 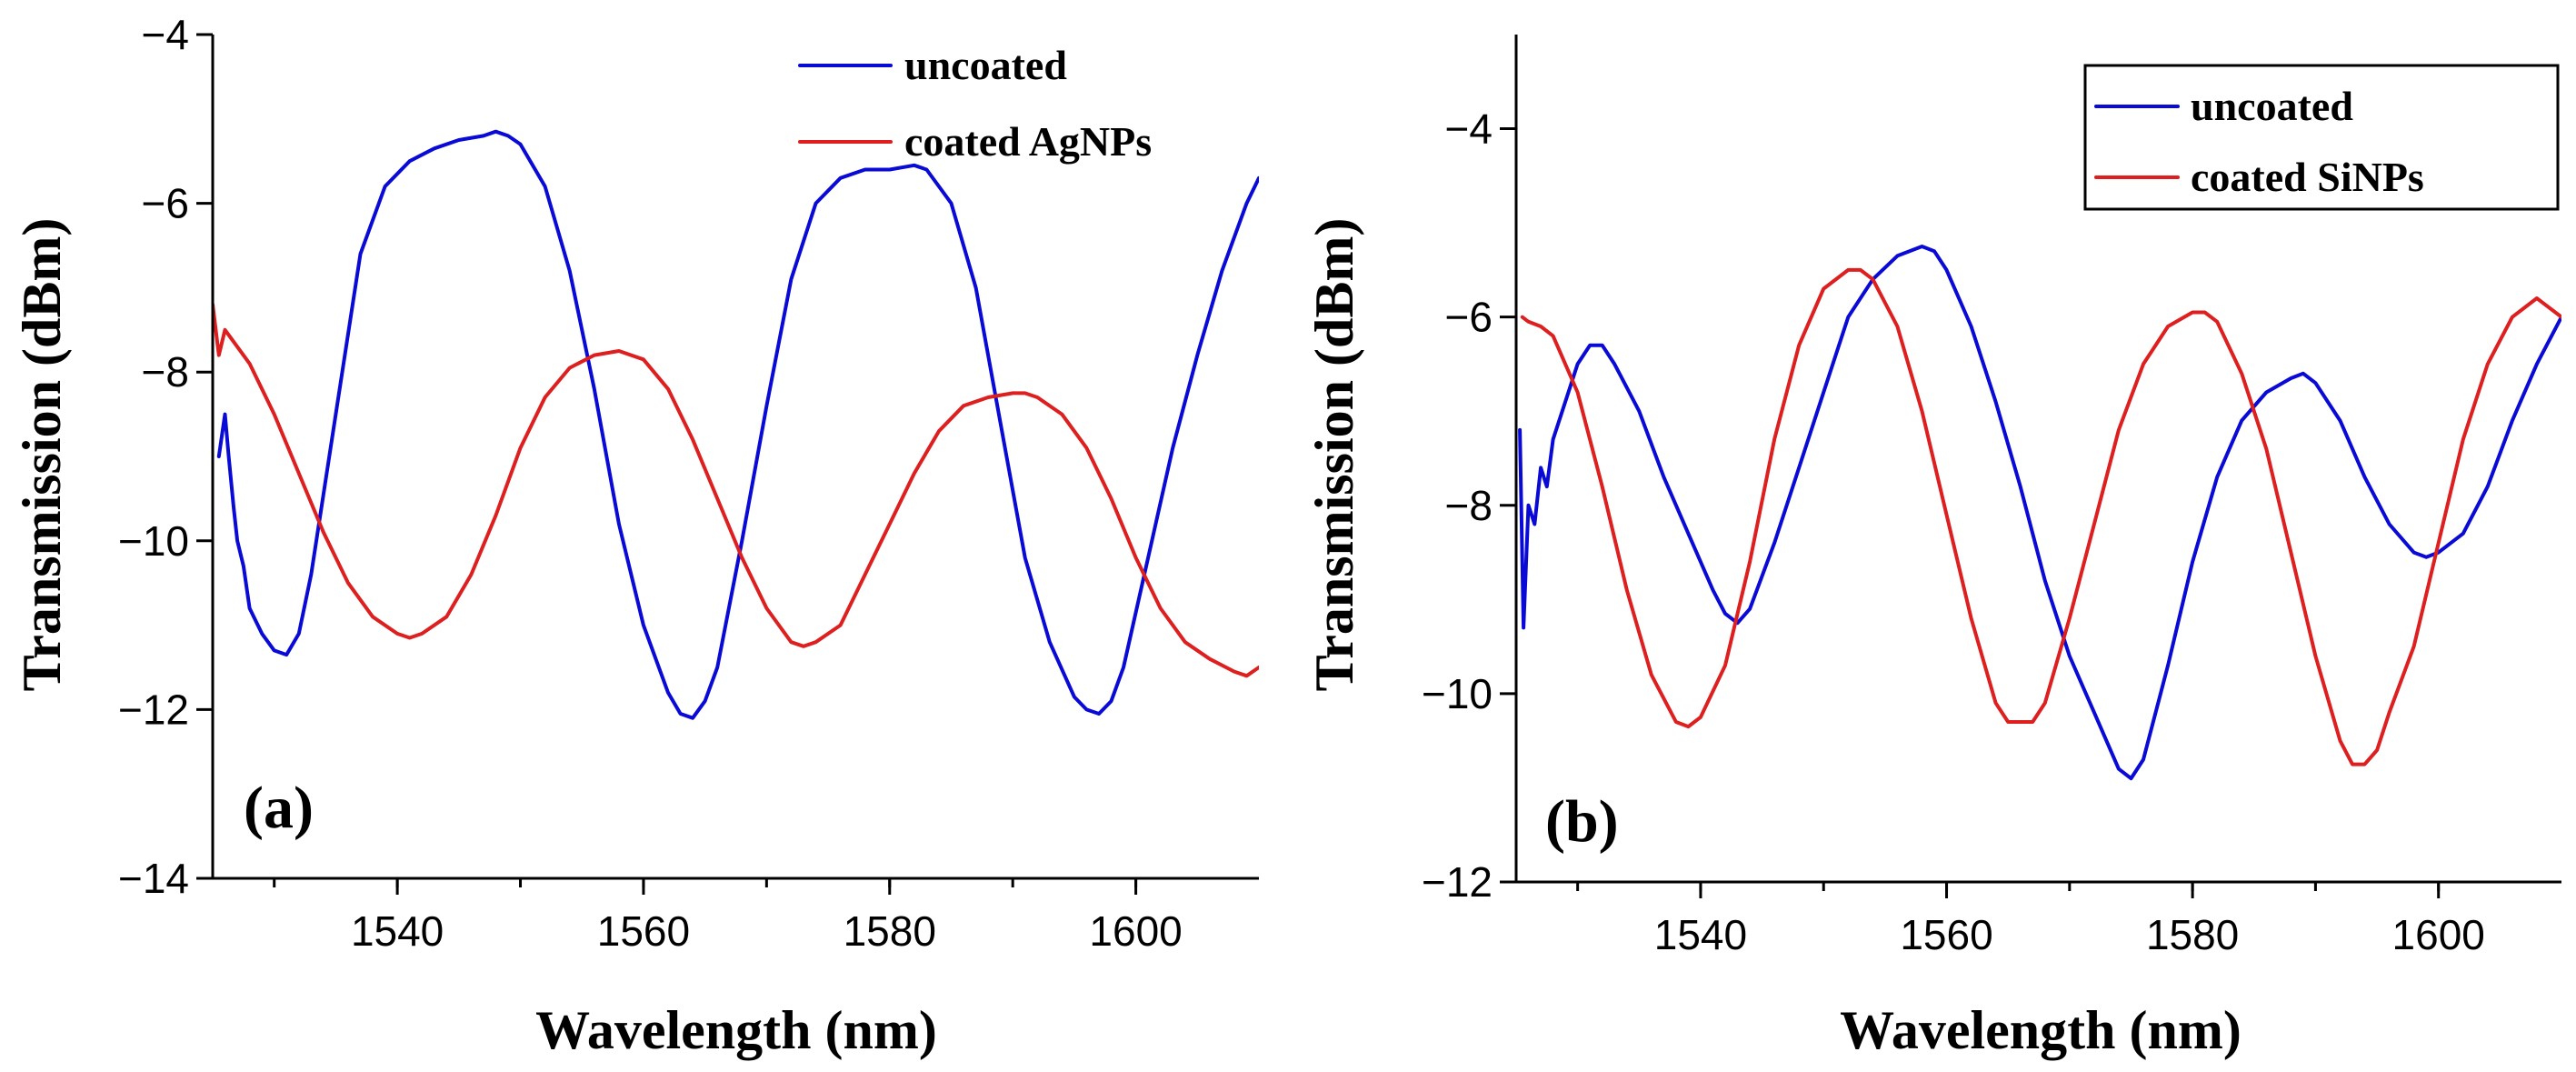 I want to click on legend-frame-b, so click(x=2321, y=137).